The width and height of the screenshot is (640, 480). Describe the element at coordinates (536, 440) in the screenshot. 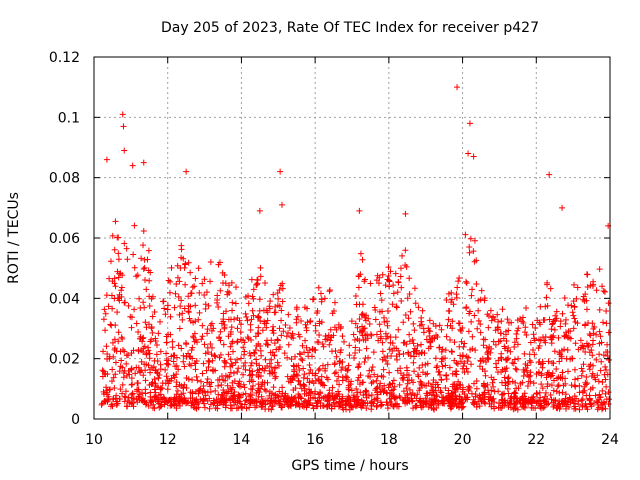

I see `x-tick-label: 22` at that location.